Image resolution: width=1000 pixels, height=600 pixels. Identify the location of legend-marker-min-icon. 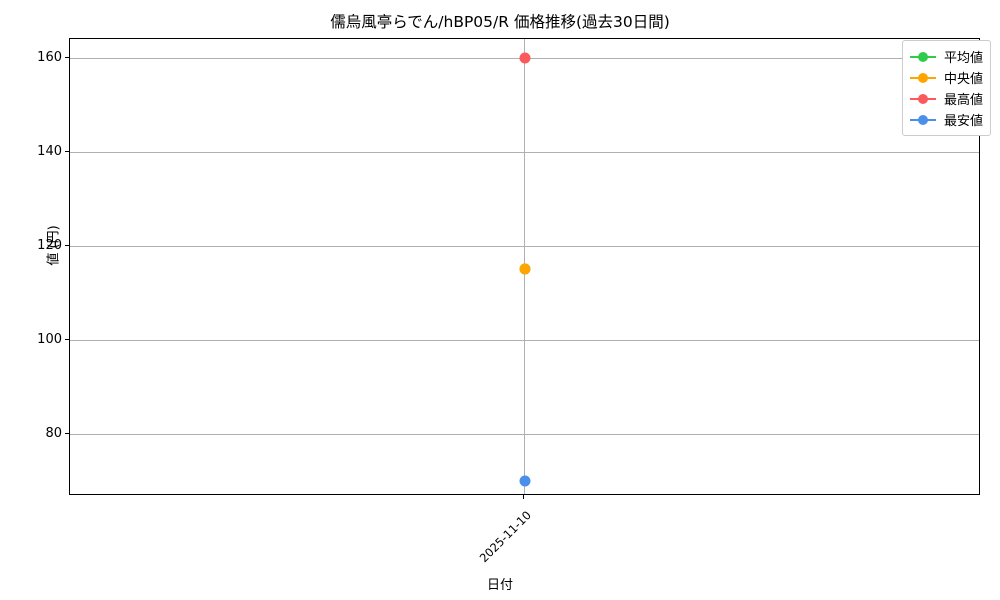
(922, 120).